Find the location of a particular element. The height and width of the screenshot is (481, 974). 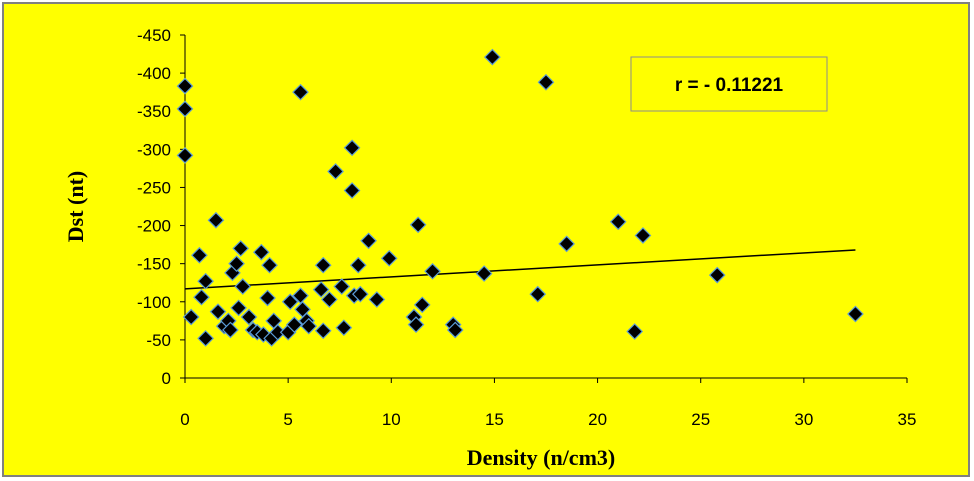

y-tick-label: -350 is located at coordinates (154, 111).